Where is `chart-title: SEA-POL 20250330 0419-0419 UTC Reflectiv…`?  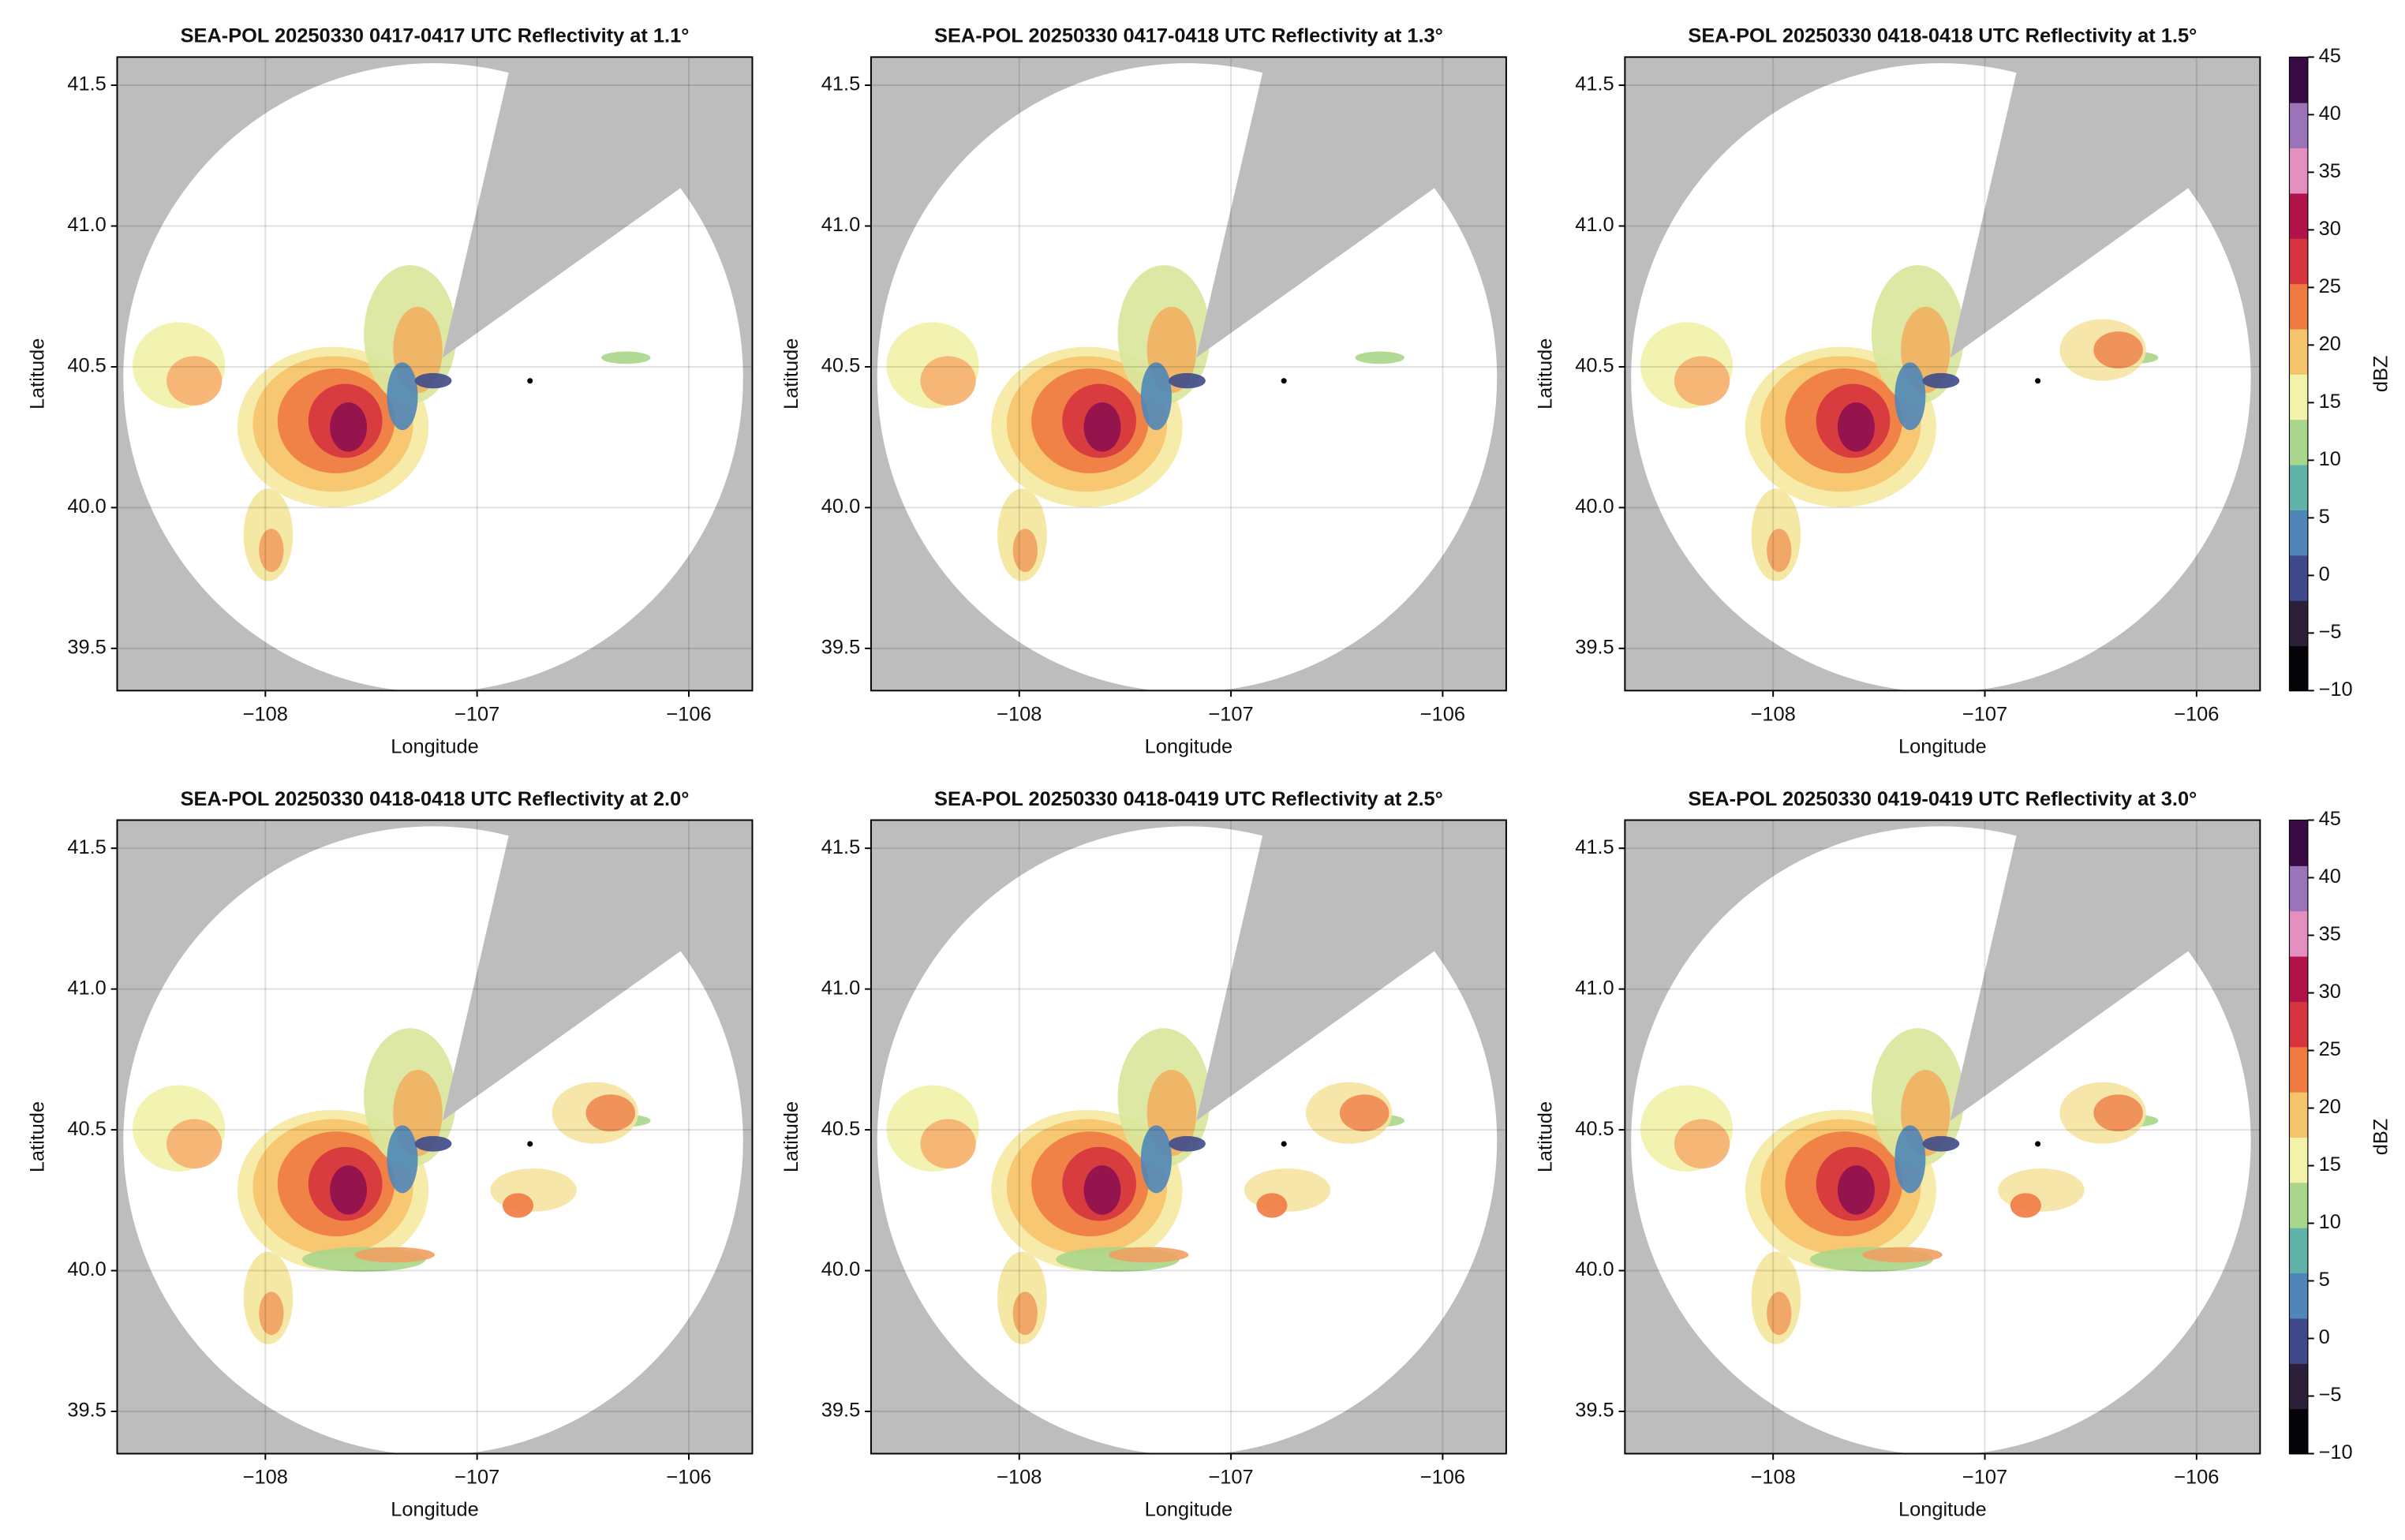
chart-title: SEA-POL 20250330 0419-0419 UTC Reflectiv… is located at coordinates (1942, 799).